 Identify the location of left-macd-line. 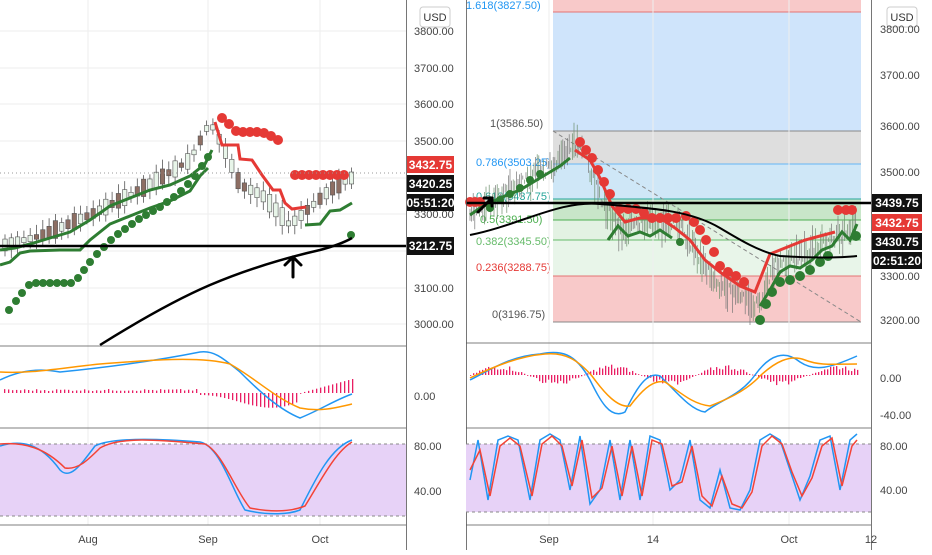
(176, 385).